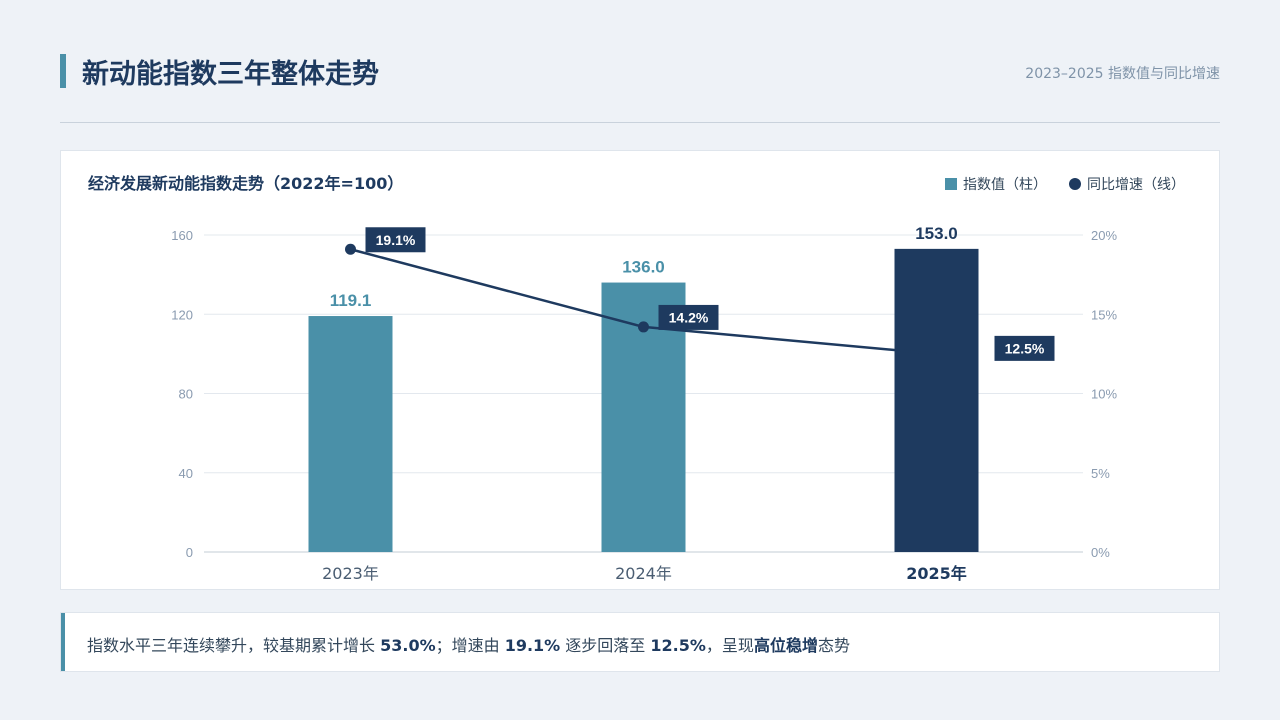 The image size is (1280, 720). Describe the element at coordinates (1104, 394) in the screenshot. I see `y-right-tick-label: 10%` at that location.